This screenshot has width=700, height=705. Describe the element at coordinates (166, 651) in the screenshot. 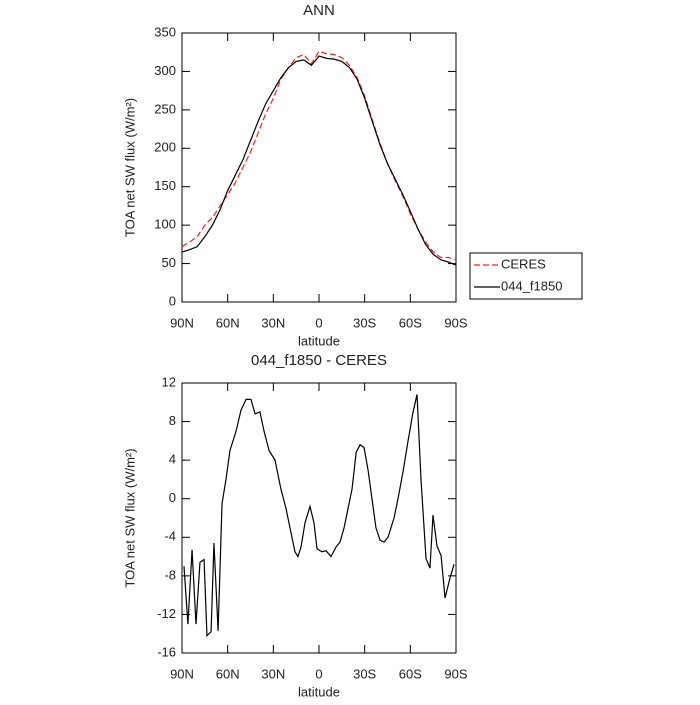

I see `y-tick-label: -16` at that location.